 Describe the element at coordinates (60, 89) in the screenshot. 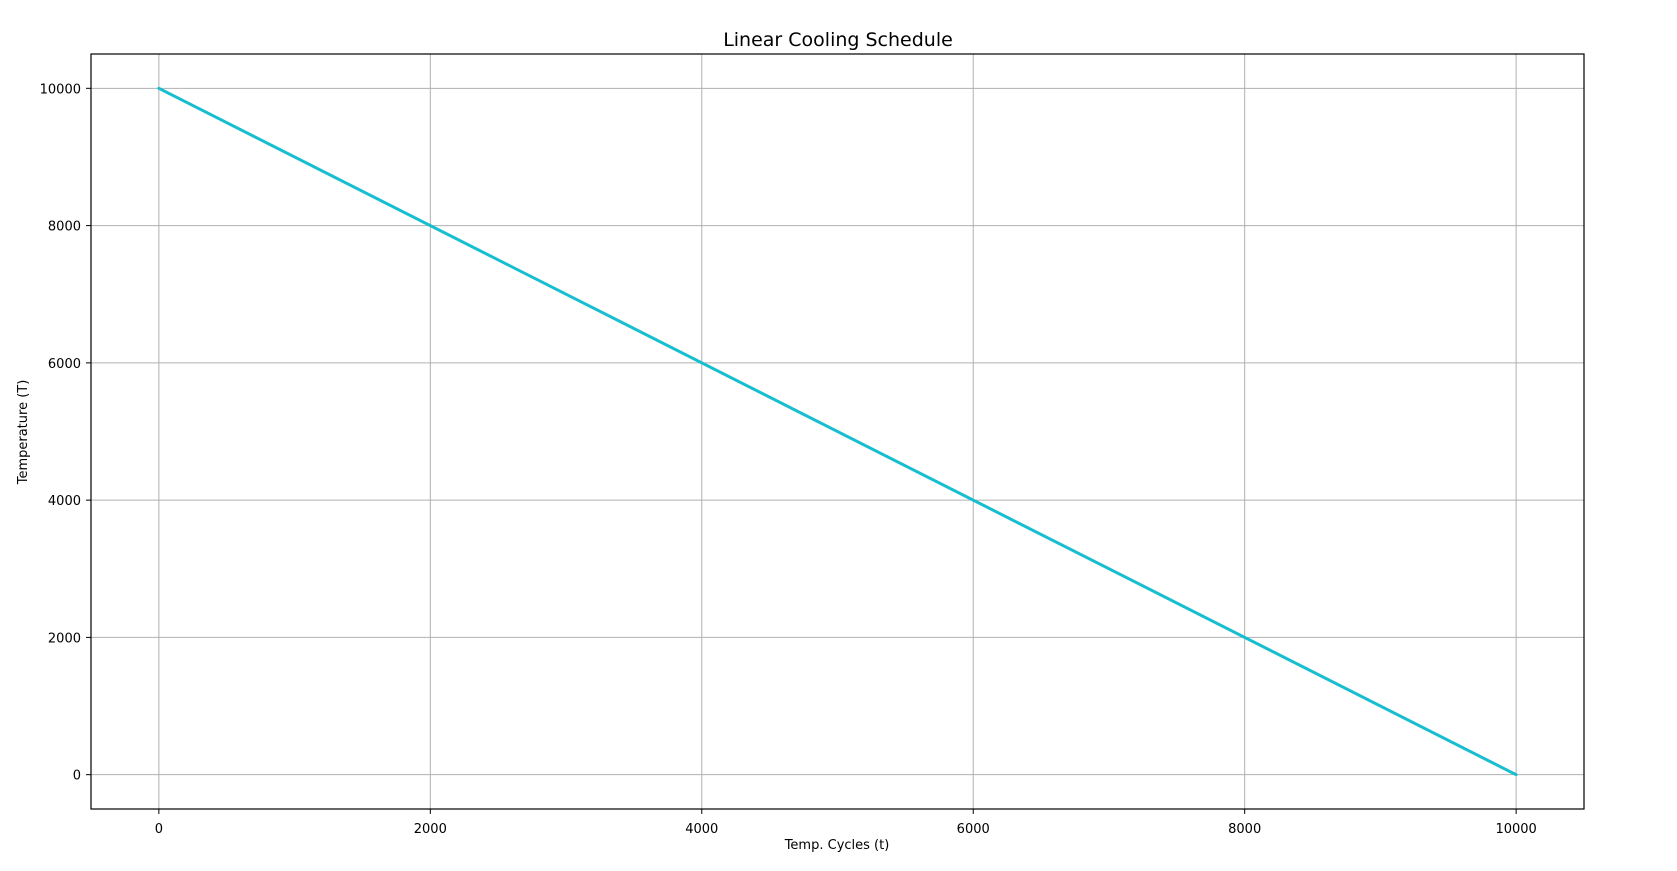

I see `y-tick-label: 10000` at that location.